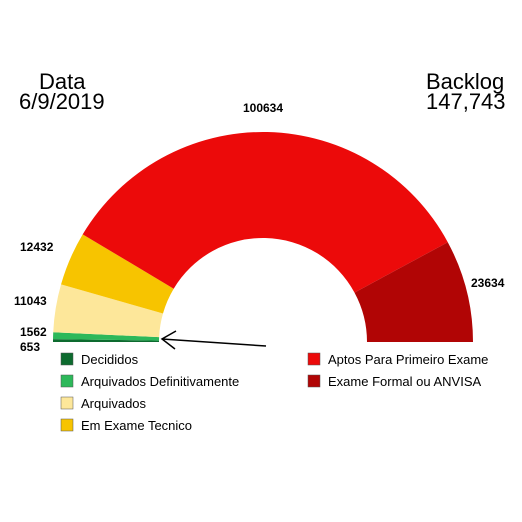  I want to click on legend-item-em-exame-tecnico: Em Exame Tecnico, so click(126, 425).